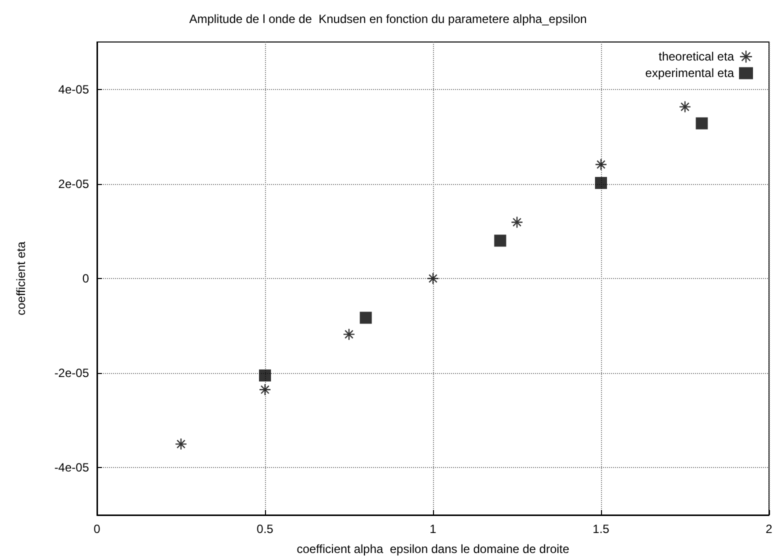  I want to click on x-axis-title: coefficient alpha epsilon dans le domaine de droite, so click(433, 549).